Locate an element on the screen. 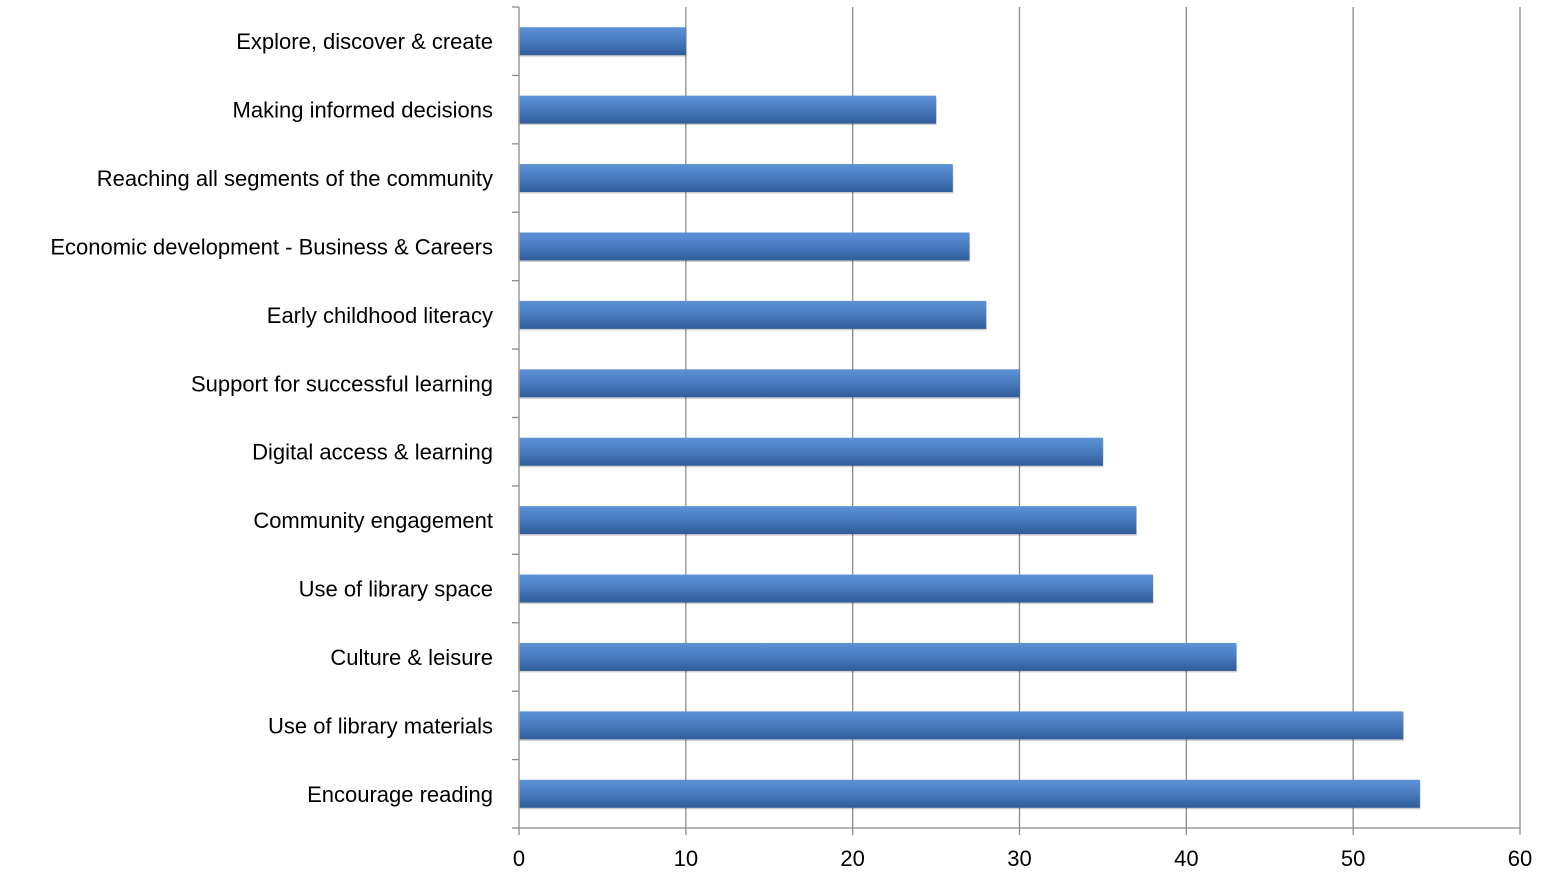 Image resolution: width=1543 pixels, height=875 pixels. category-label-5: Support for successful learning is located at coordinates (342, 383).